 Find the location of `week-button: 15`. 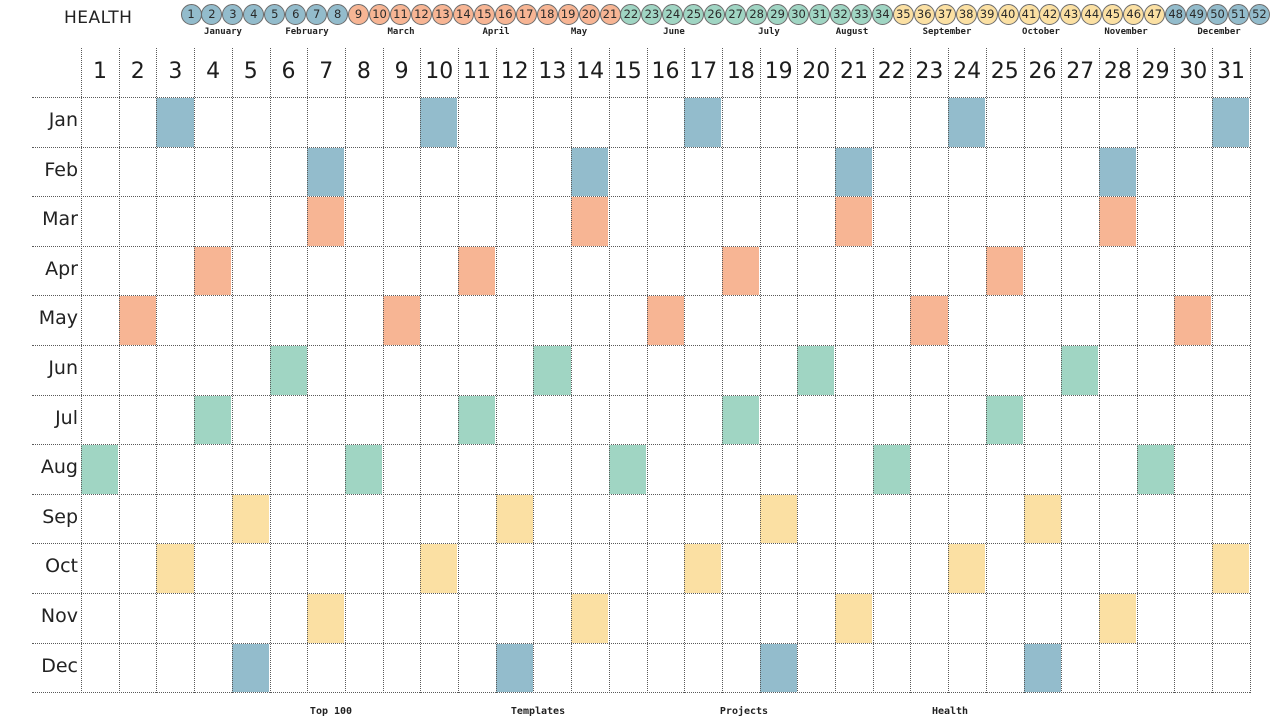

week-button: 15 is located at coordinates (484, 14).